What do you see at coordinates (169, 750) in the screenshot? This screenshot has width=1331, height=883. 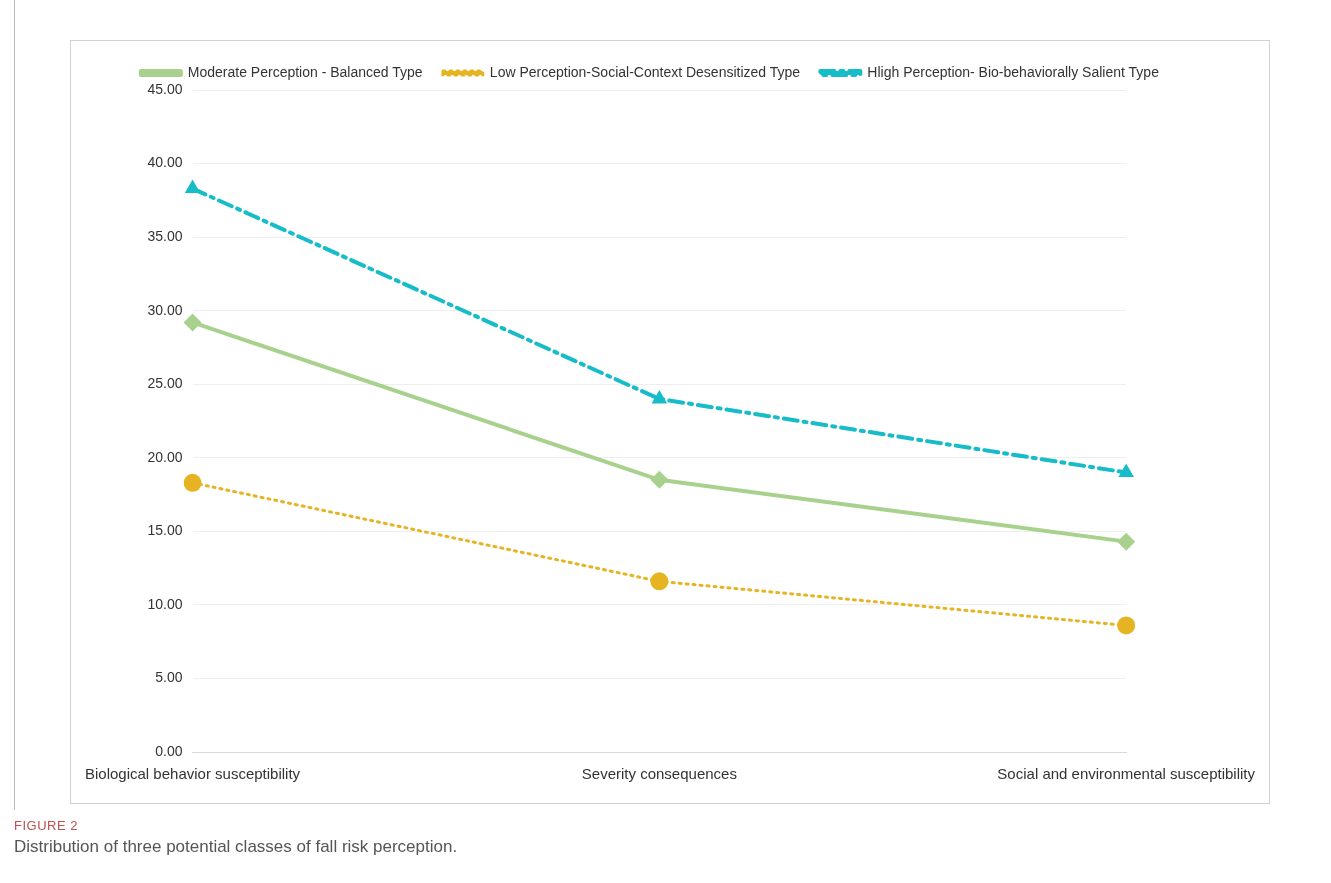 I see `y-tick-label: 0.00` at bounding box center [169, 750].